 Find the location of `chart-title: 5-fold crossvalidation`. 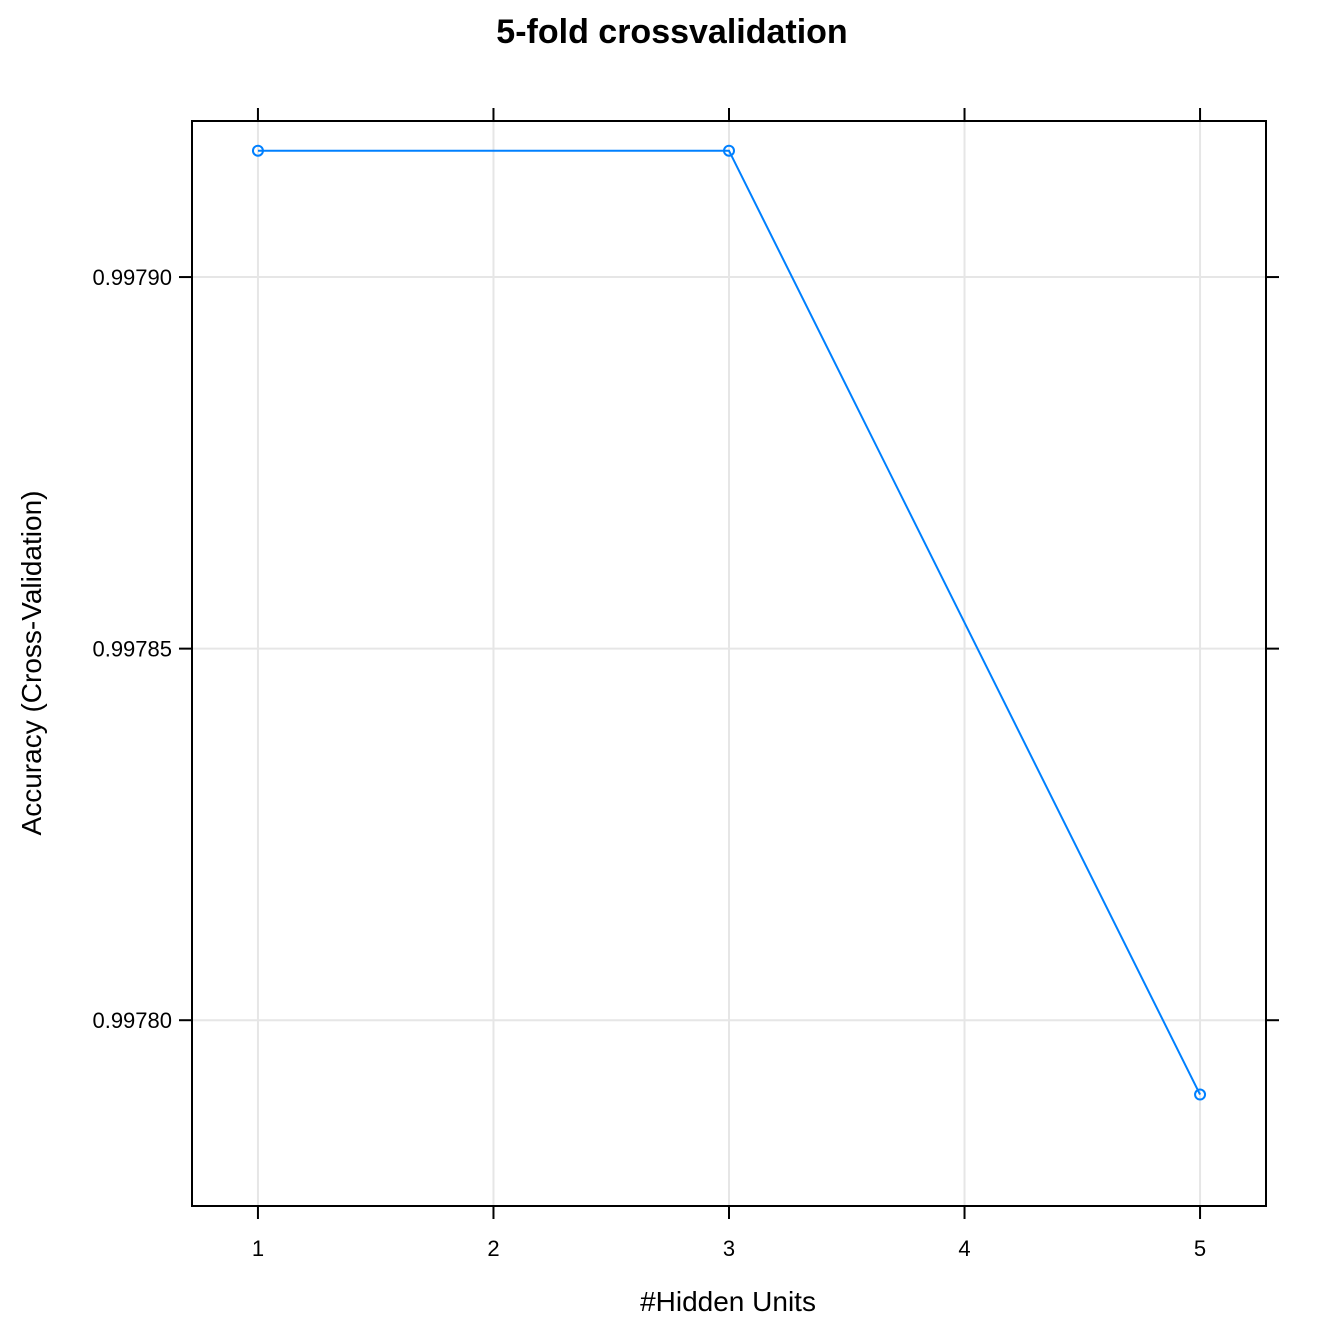

chart-title: 5-fold crossvalidation is located at coordinates (671, 32).